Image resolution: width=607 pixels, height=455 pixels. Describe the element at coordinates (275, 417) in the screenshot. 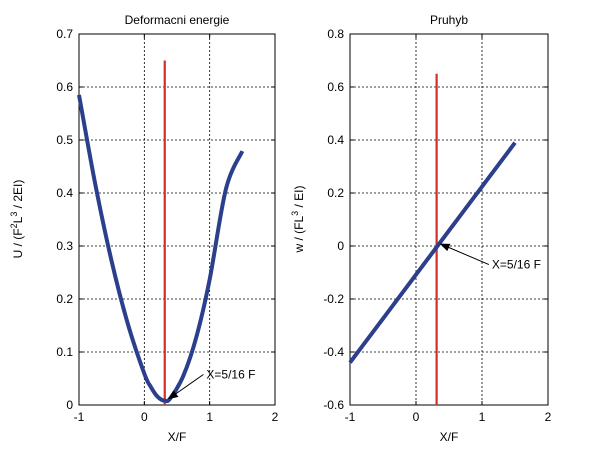

I see `energy-x-tick-label: 2` at that location.